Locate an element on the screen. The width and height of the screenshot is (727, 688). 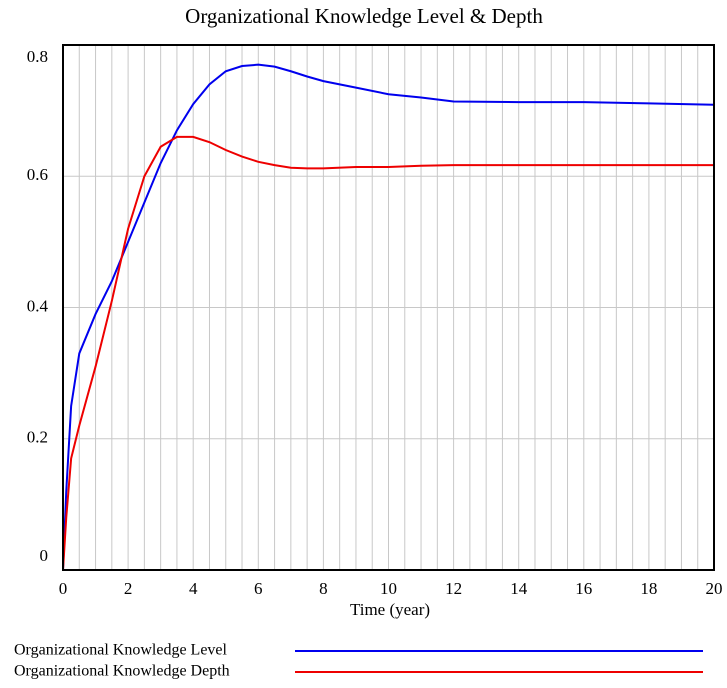
legend-label: Organizational Knowledge Depth is located at coordinates (122, 671).